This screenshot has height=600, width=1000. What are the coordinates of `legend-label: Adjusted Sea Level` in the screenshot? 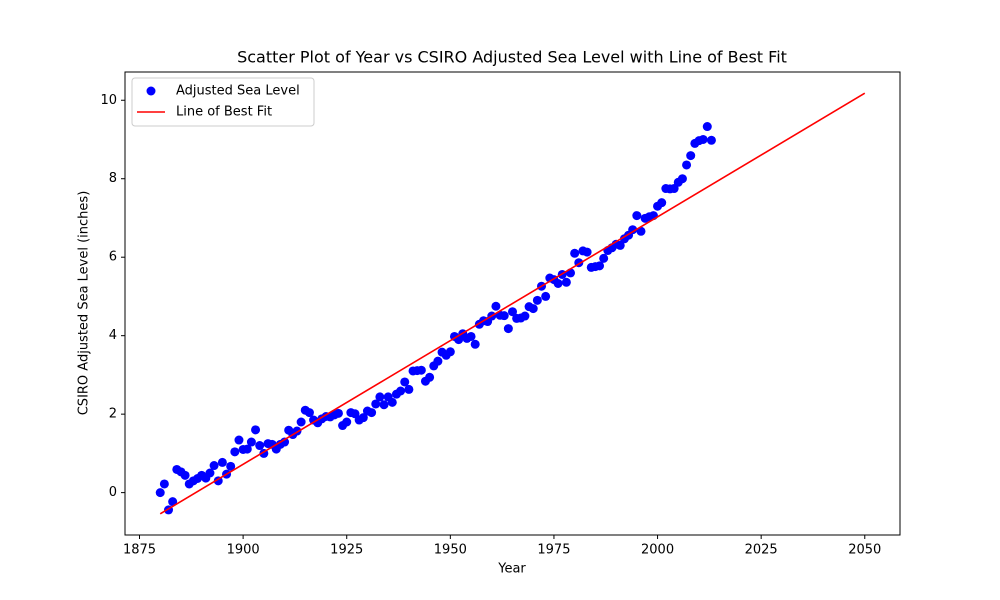 It's located at (238, 91).